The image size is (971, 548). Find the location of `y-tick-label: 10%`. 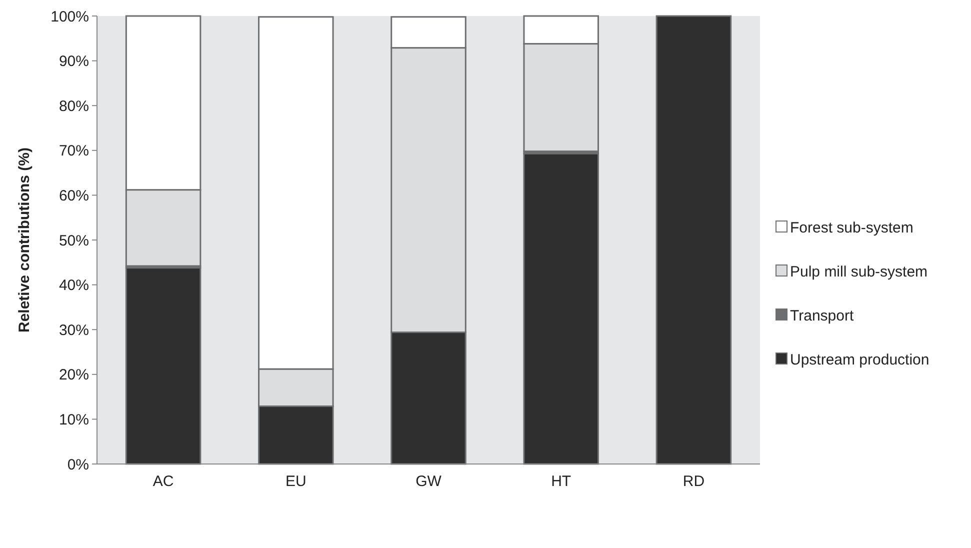

y-tick-label: 10% is located at coordinates (73, 419).